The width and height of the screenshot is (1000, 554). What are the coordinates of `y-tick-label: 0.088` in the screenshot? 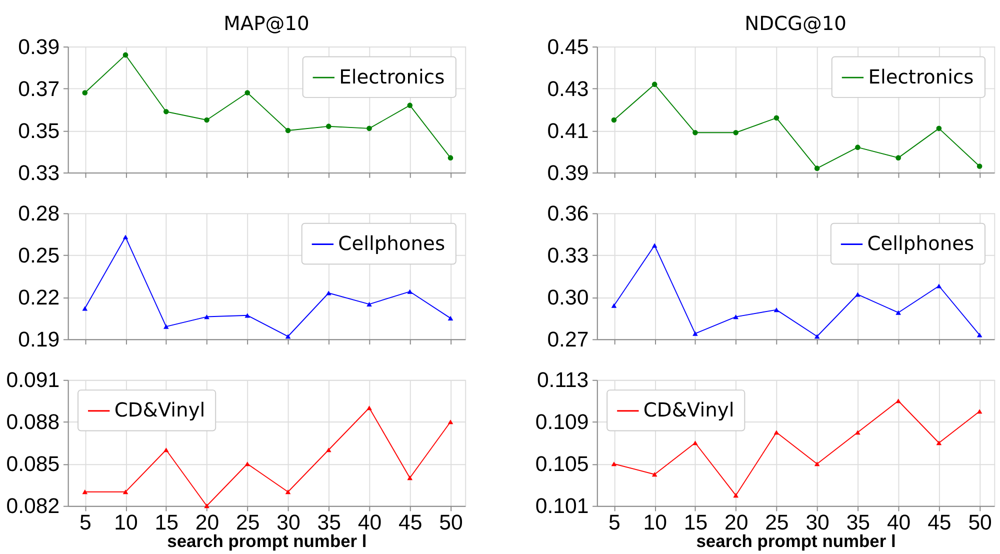 It's located at (33, 422).